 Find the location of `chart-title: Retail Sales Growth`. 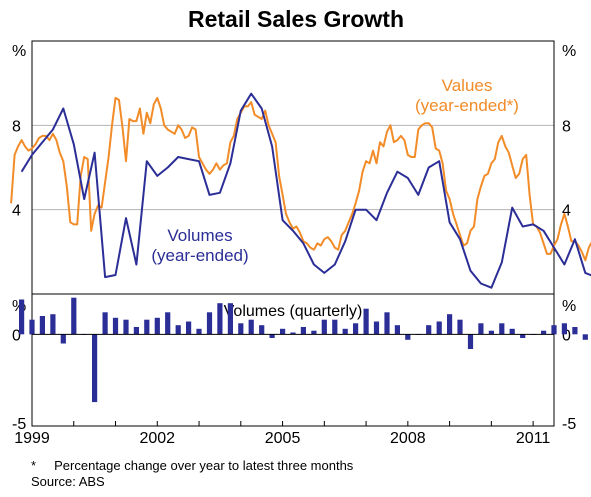

chart-title: Retail Sales Growth is located at coordinates (296, 19).